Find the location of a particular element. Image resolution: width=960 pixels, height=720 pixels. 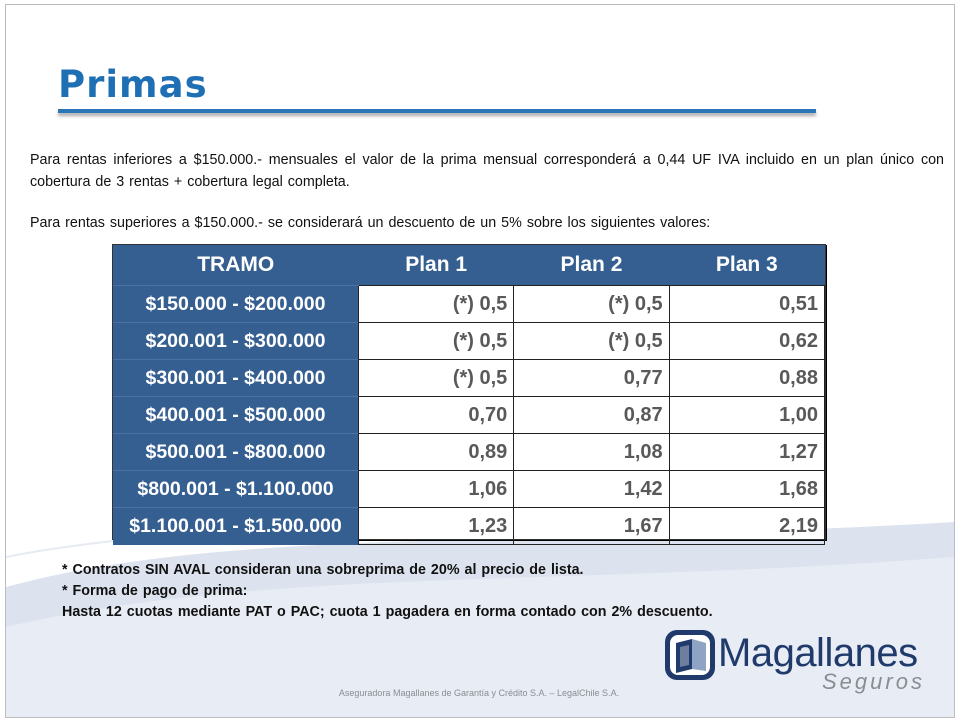

note-forma-pago: * Forma de pago de prima: is located at coordinates (155, 591).